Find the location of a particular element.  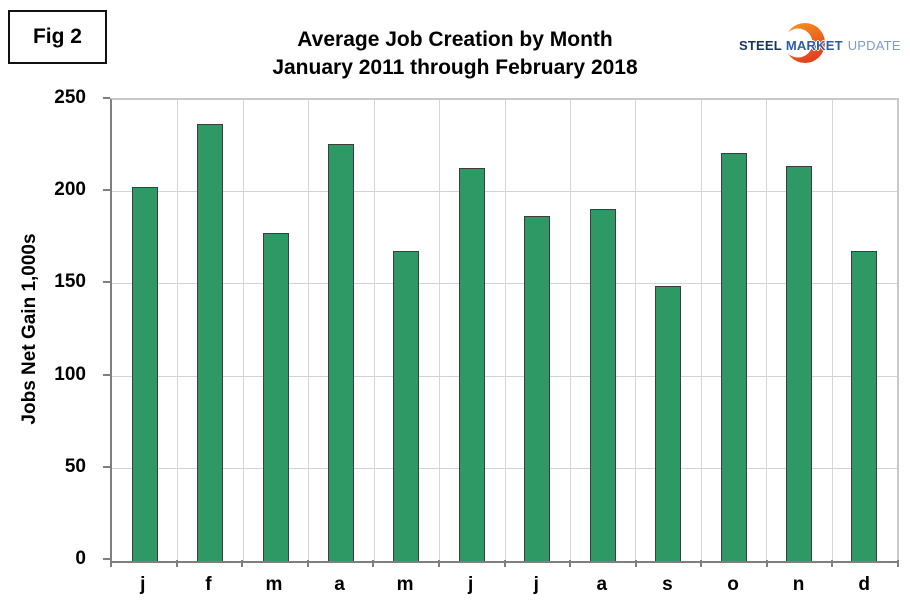

bar-slot-4-a is located at coordinates (340, 330).